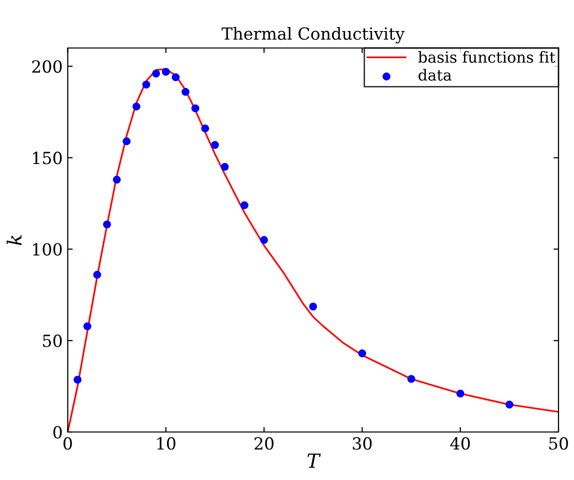 This screenshot has height=480, width=574. Describe the element at coordinates (14, 240) in the screenshot. I see `y-axis-title: k` at that location.